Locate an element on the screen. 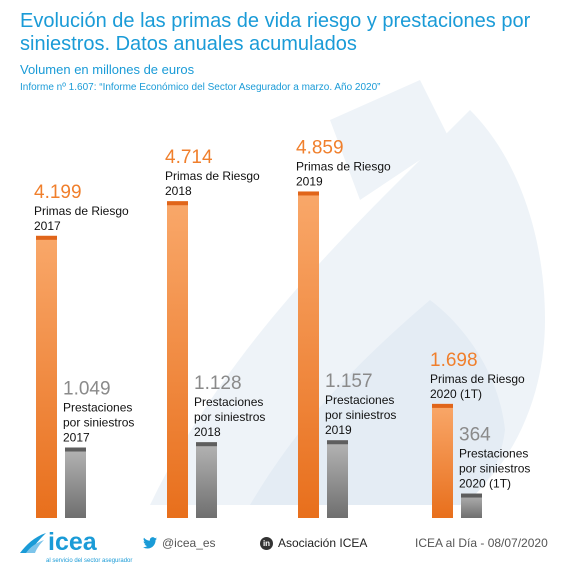 This screenshot has width=567, height=567. prestaciones-category-label-2017-1: por siniestros is located at coordinates (98, 423).